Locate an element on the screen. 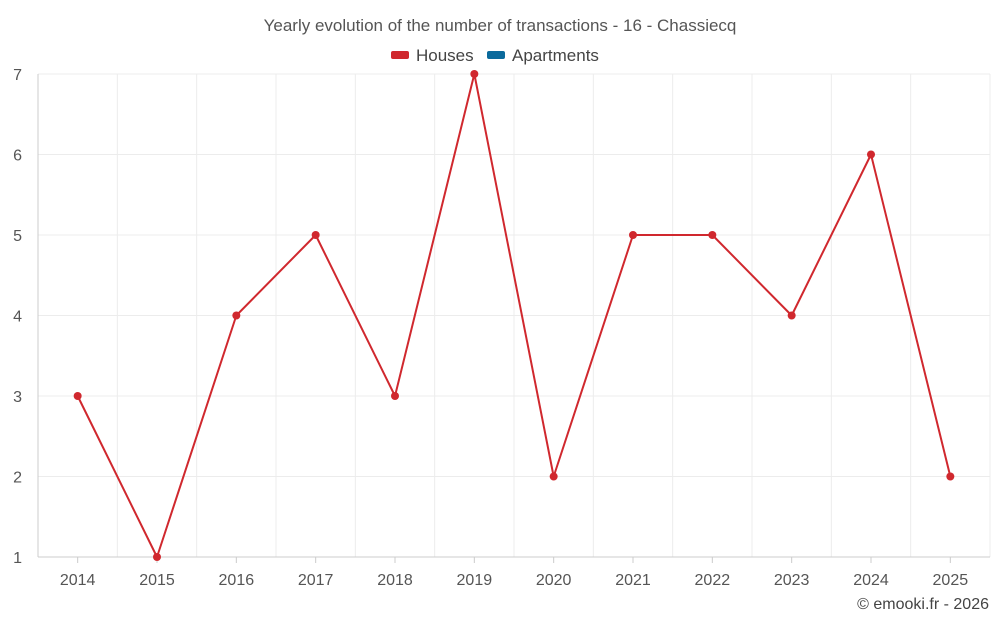 The image size is (1000, 625). x-tick-label: 2014 is located at coordinates (78, 580).